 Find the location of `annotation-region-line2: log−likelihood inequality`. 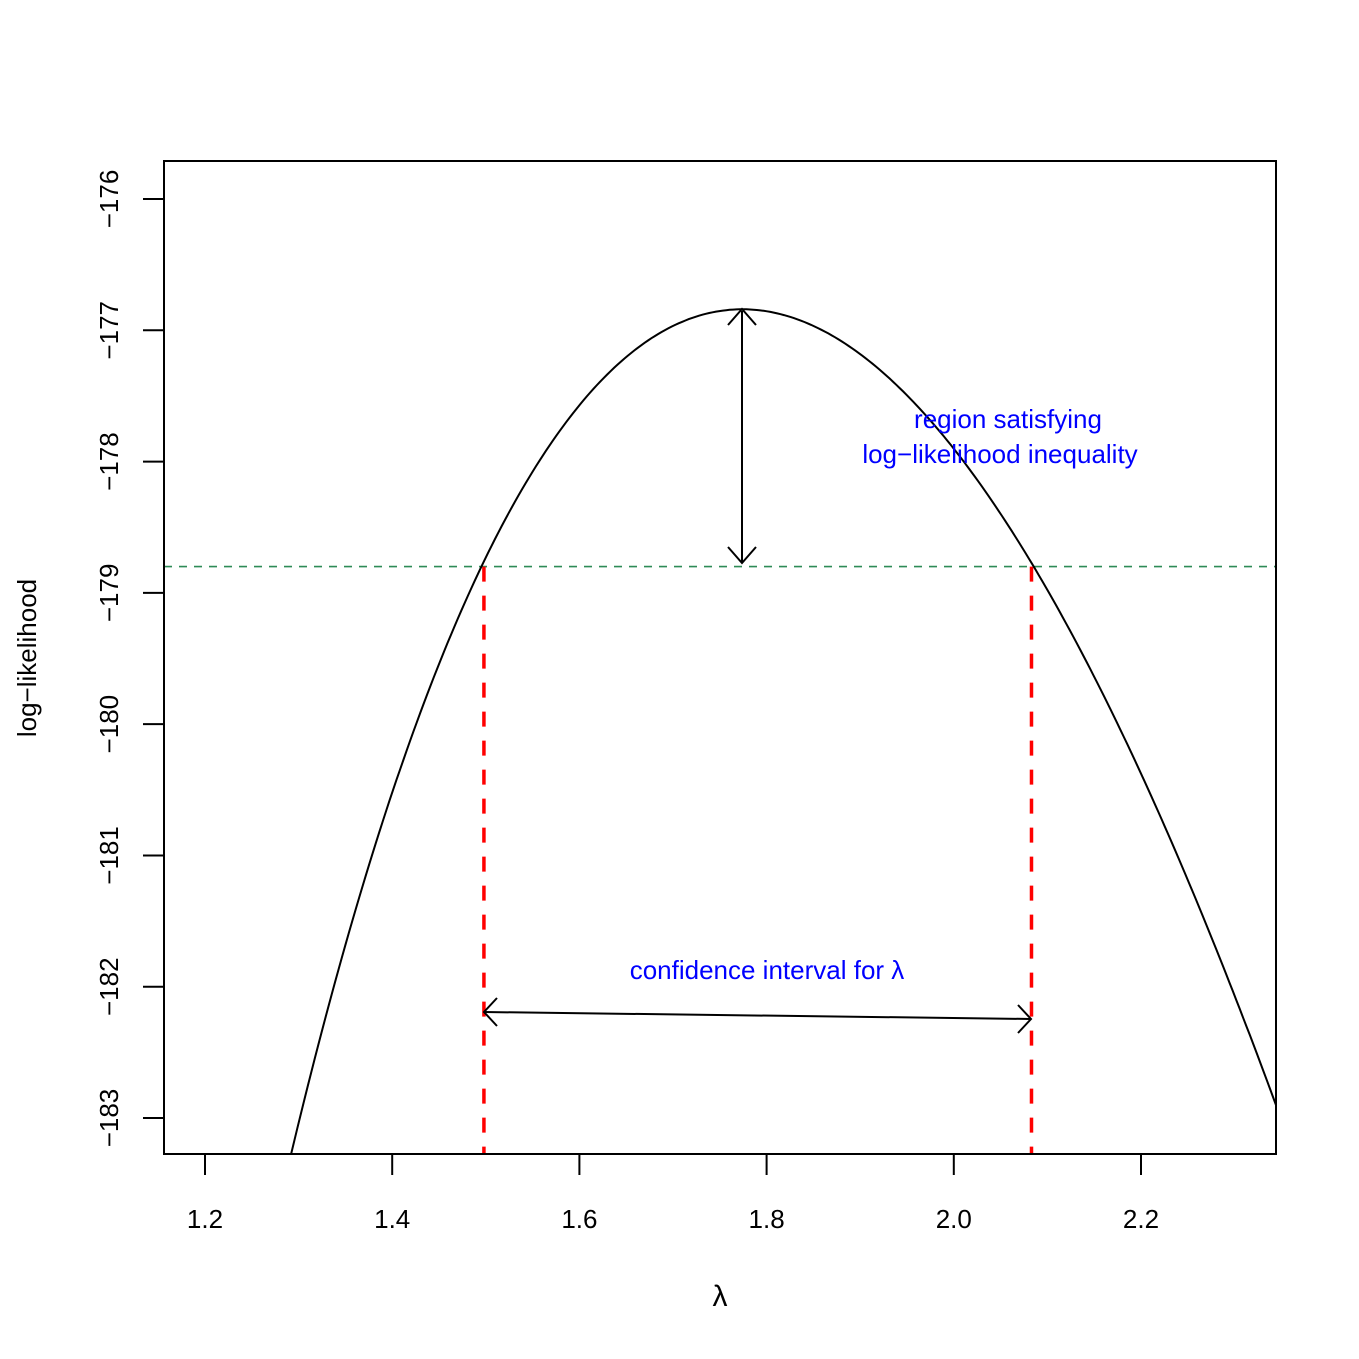

annotation-region-line2: log−likelihood inequality is located at coordinates (999, 454).